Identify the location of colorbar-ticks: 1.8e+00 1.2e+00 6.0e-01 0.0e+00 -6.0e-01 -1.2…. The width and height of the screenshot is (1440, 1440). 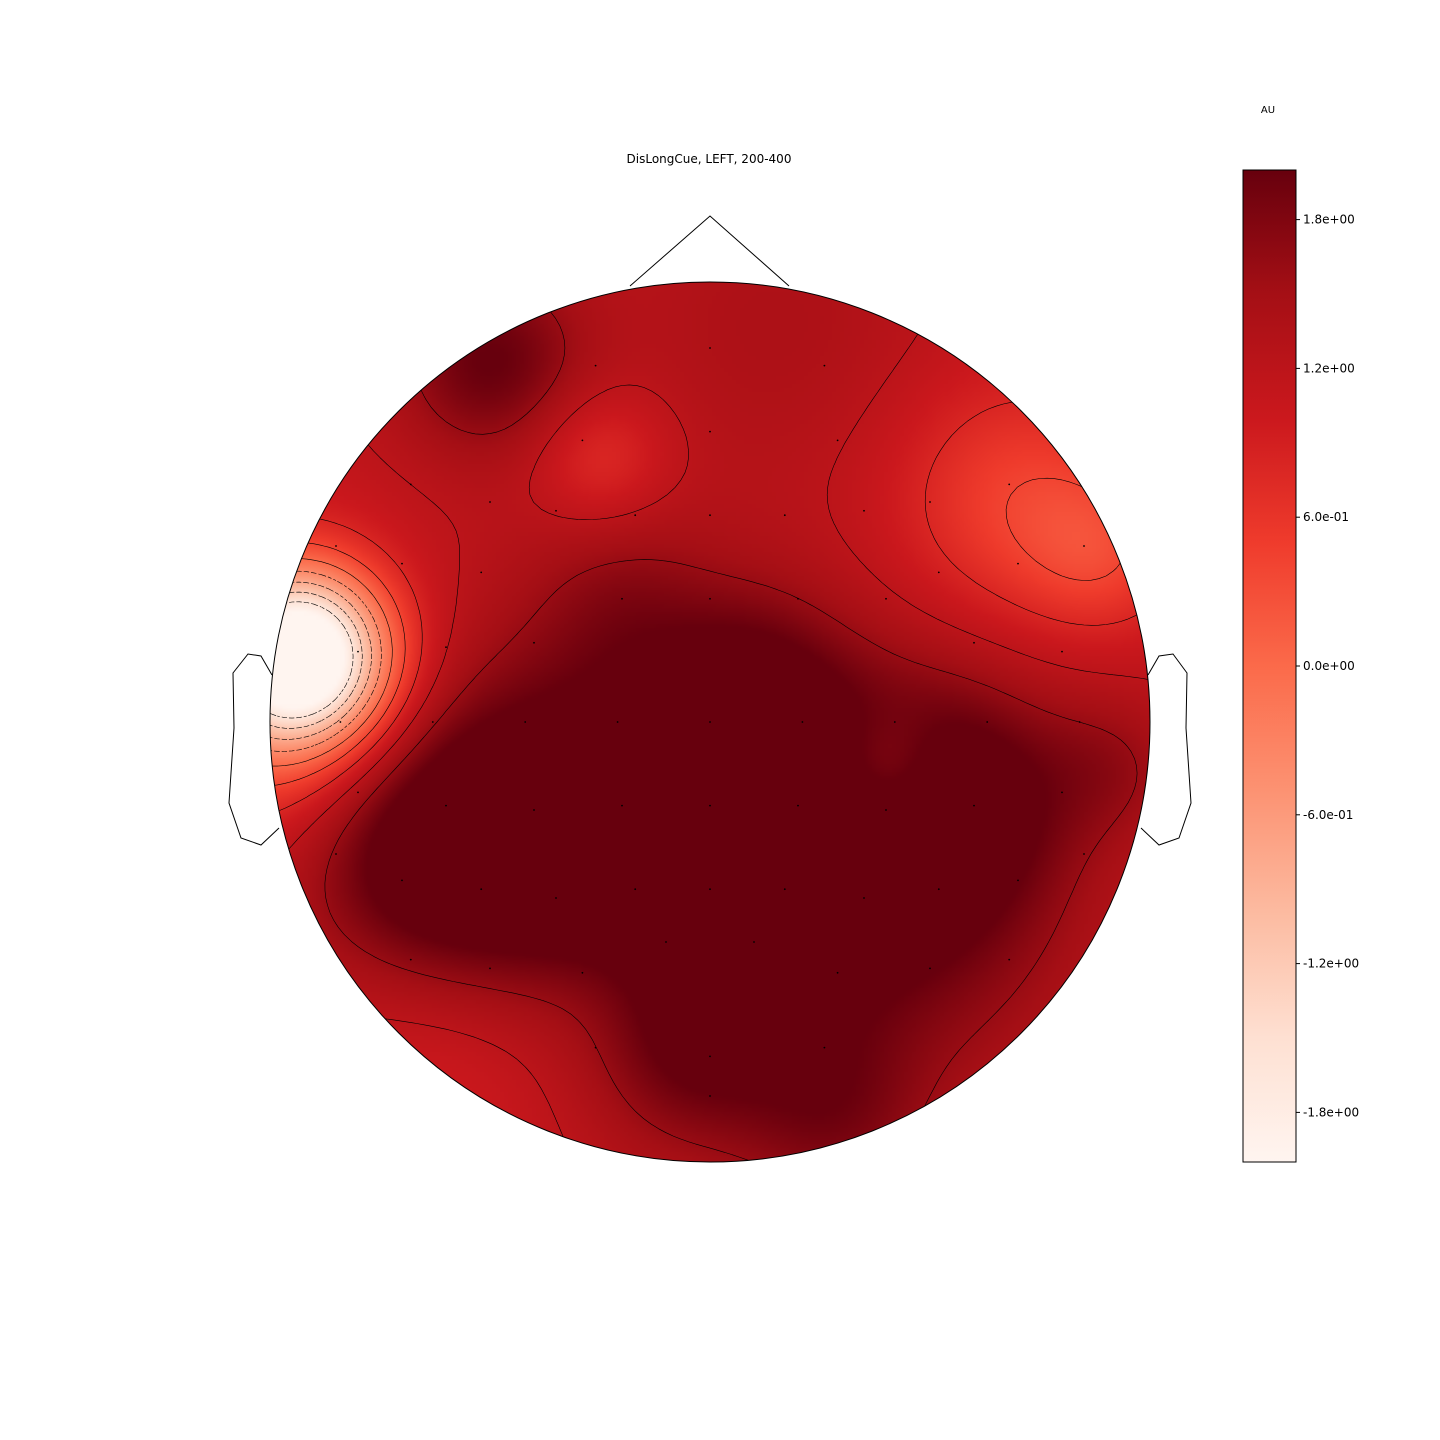
(1327, 666).